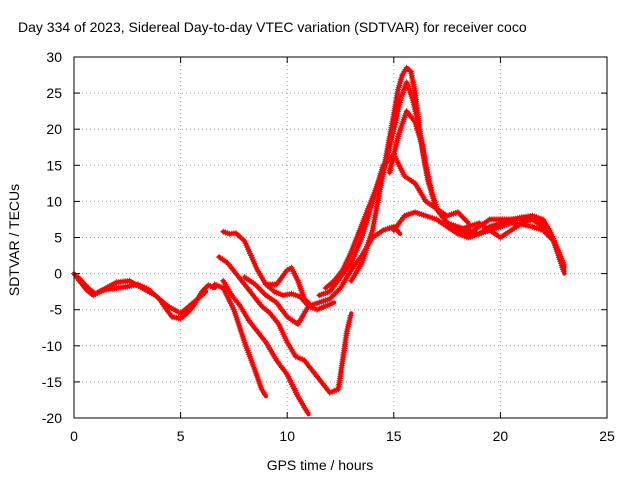 The height and width of the screenshot is (480, 640). Describe the element at coordinates (74, 436) in the screenshot. I see `x-tick-label: 0` at that location.